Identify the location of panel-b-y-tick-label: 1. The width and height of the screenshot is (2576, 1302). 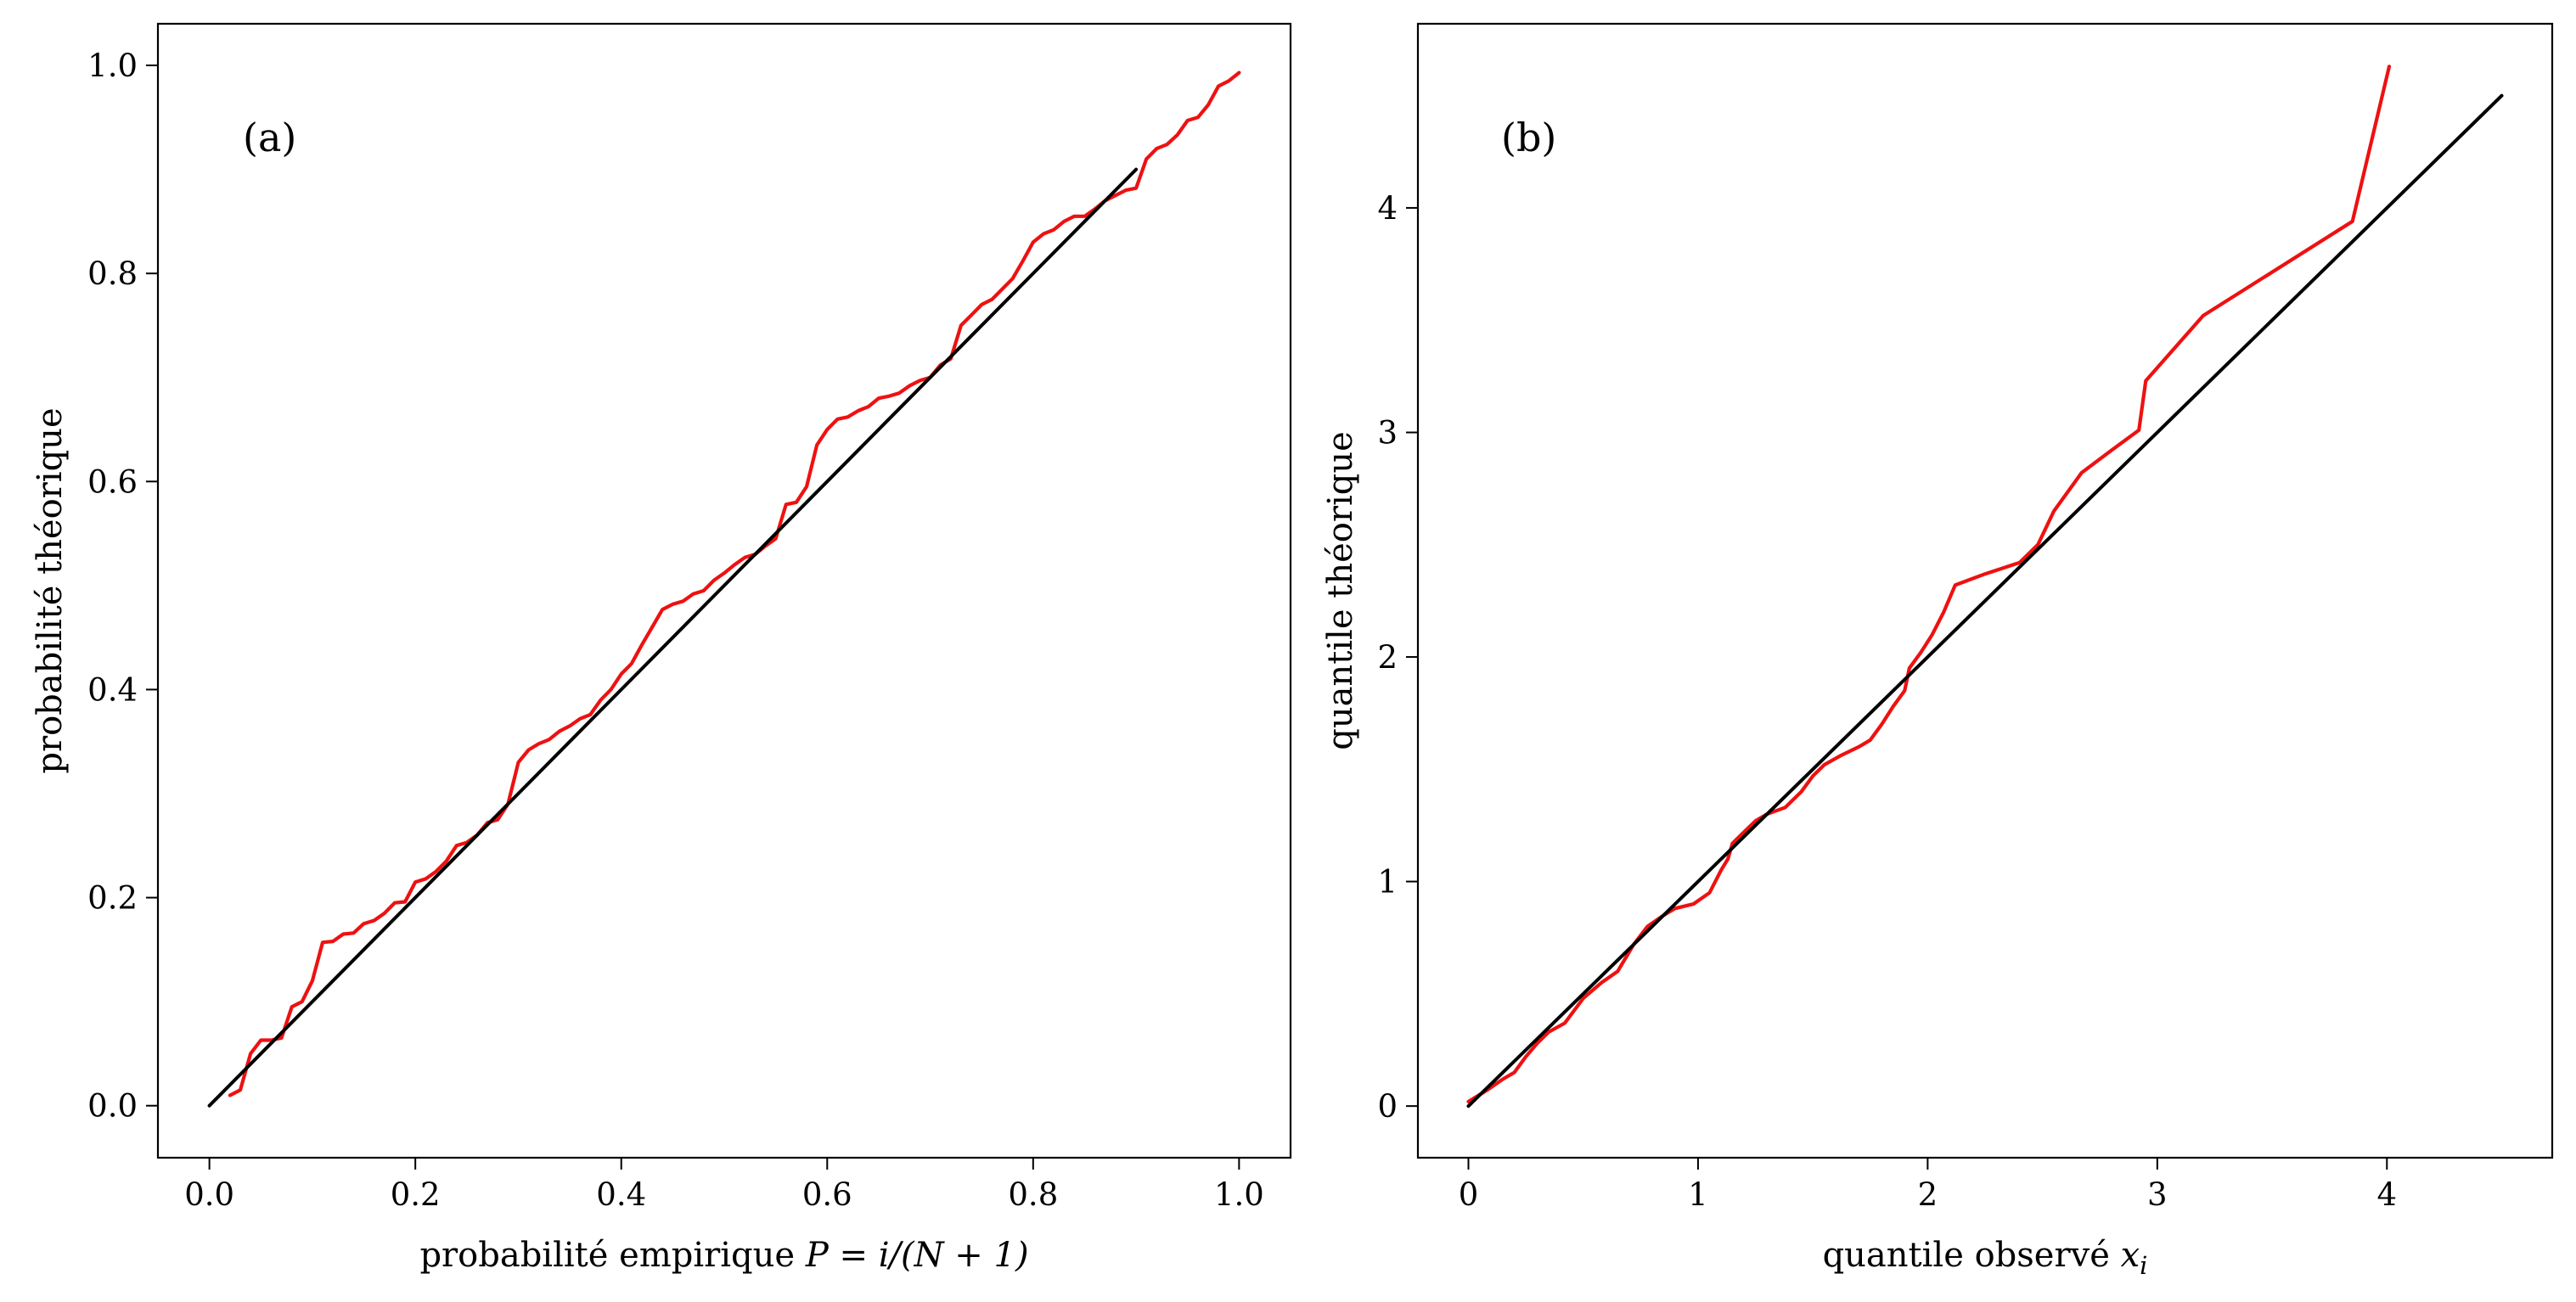
(1387, 882).